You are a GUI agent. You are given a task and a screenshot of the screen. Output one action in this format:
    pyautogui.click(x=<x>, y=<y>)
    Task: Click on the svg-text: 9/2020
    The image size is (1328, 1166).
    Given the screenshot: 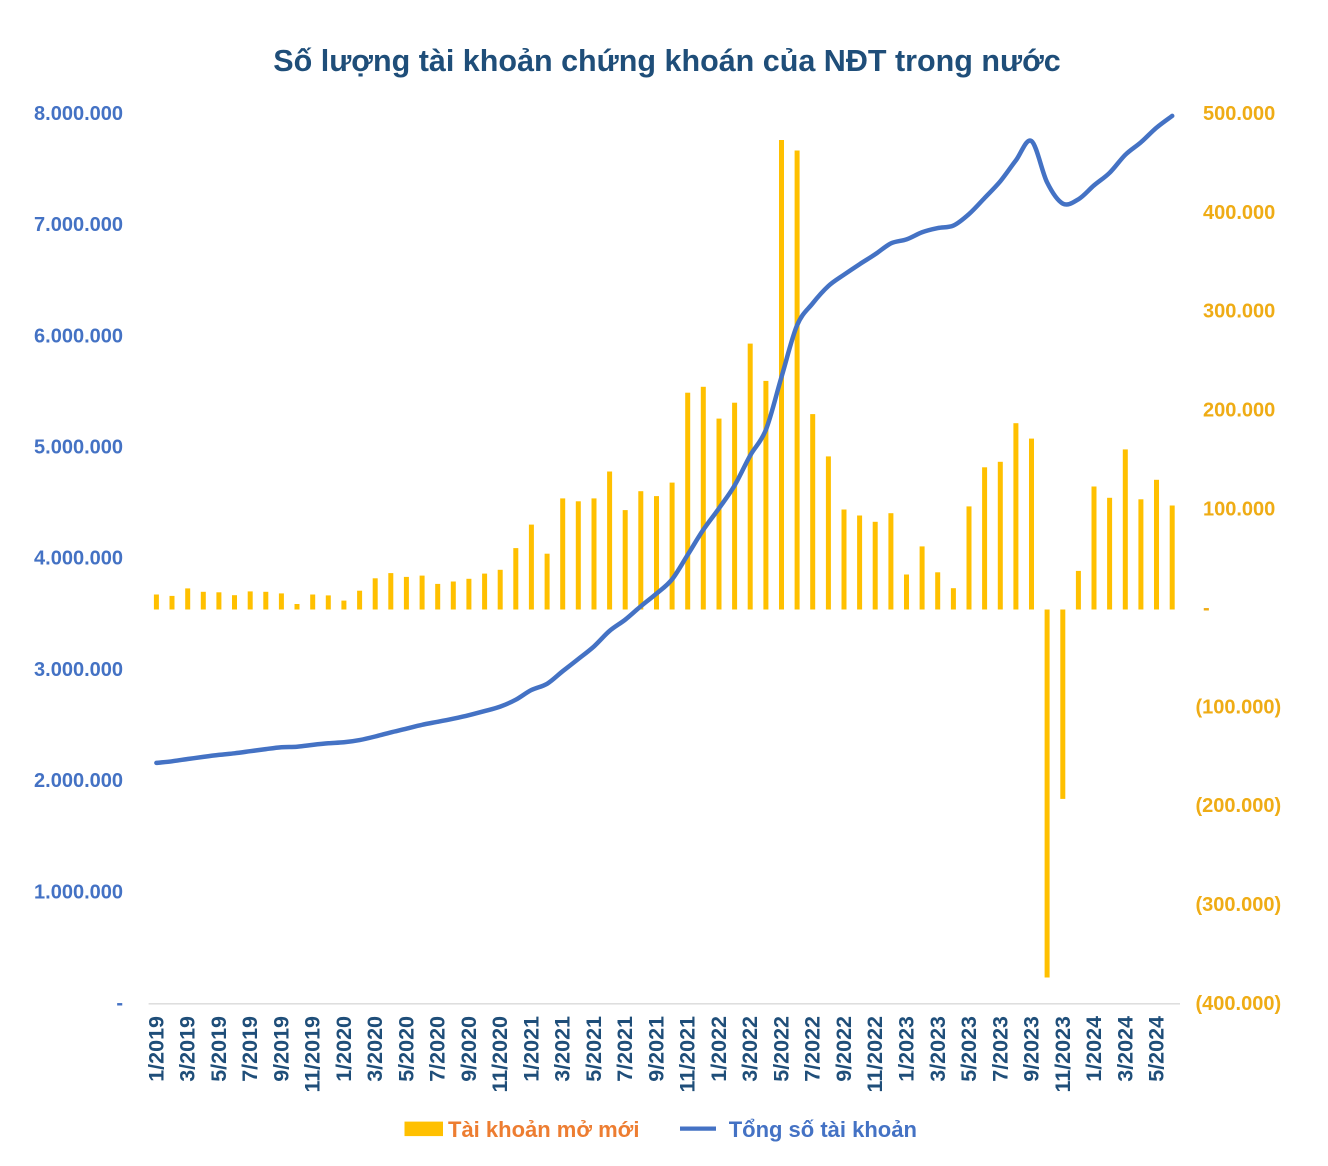 What is the action you would take?
    pyautogui.click(x=469, y=1049)
    